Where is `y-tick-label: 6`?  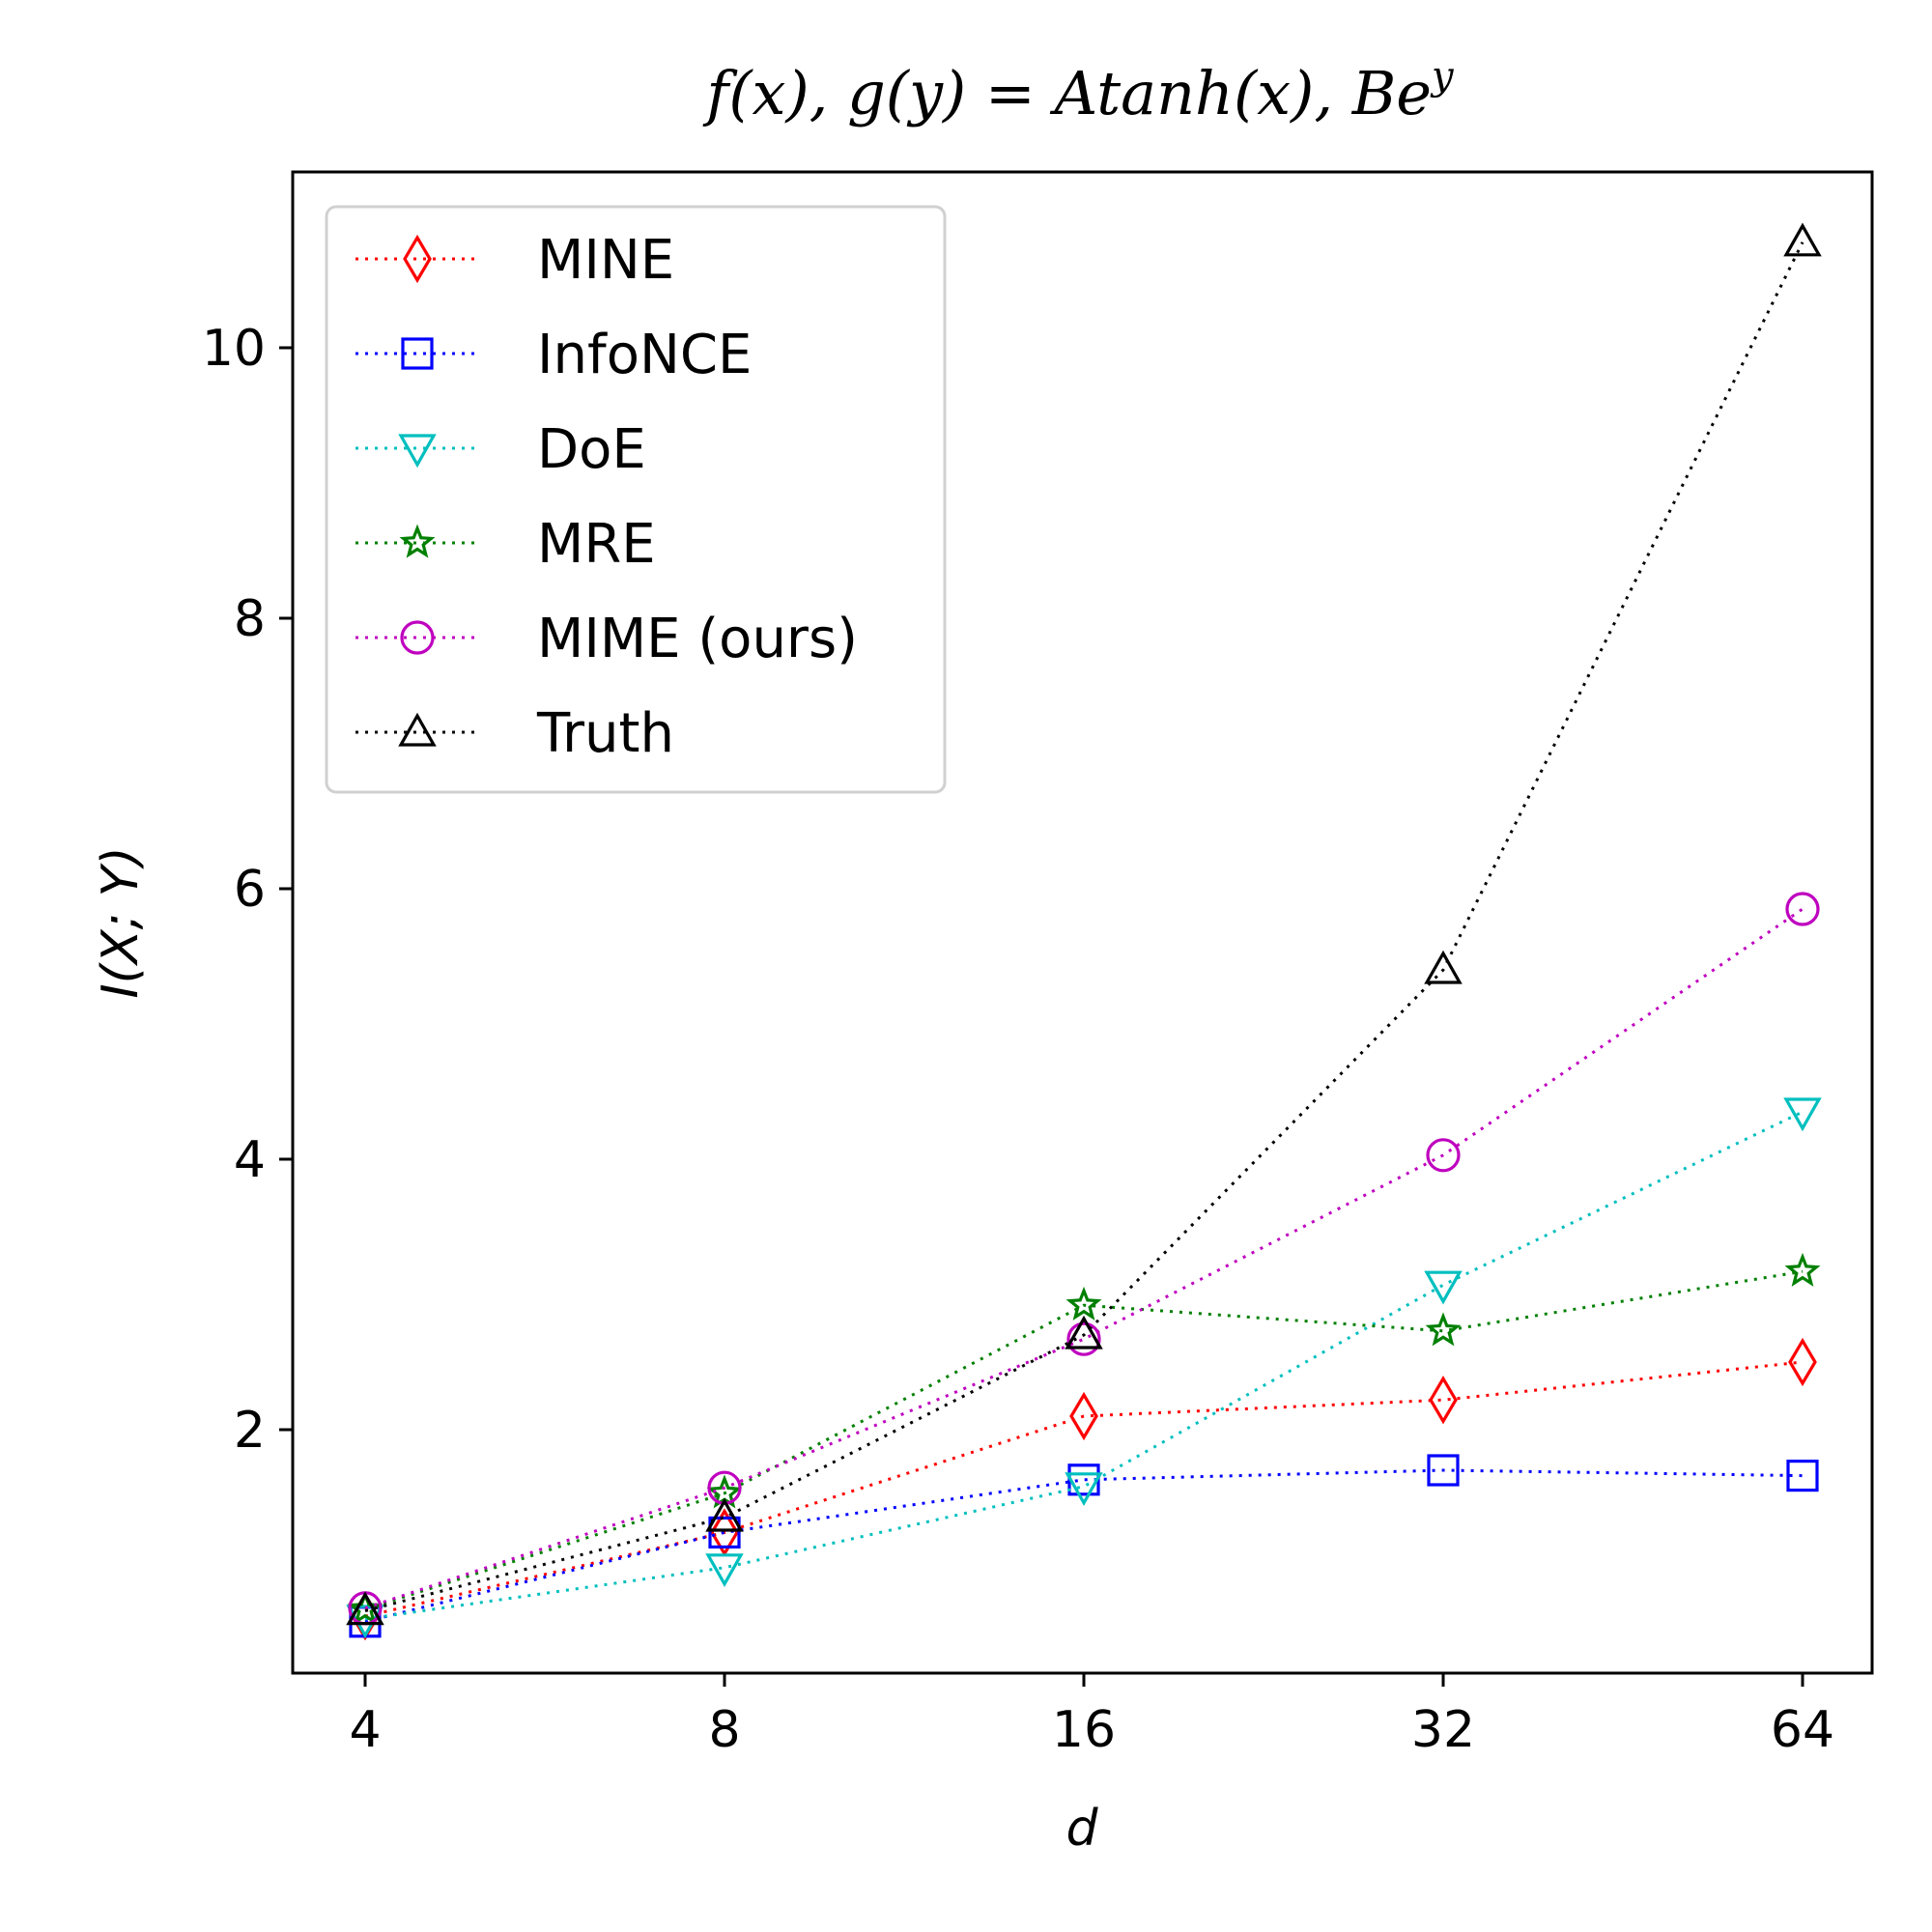
y-tick-label: 6 is located at coordinates (250, 890).